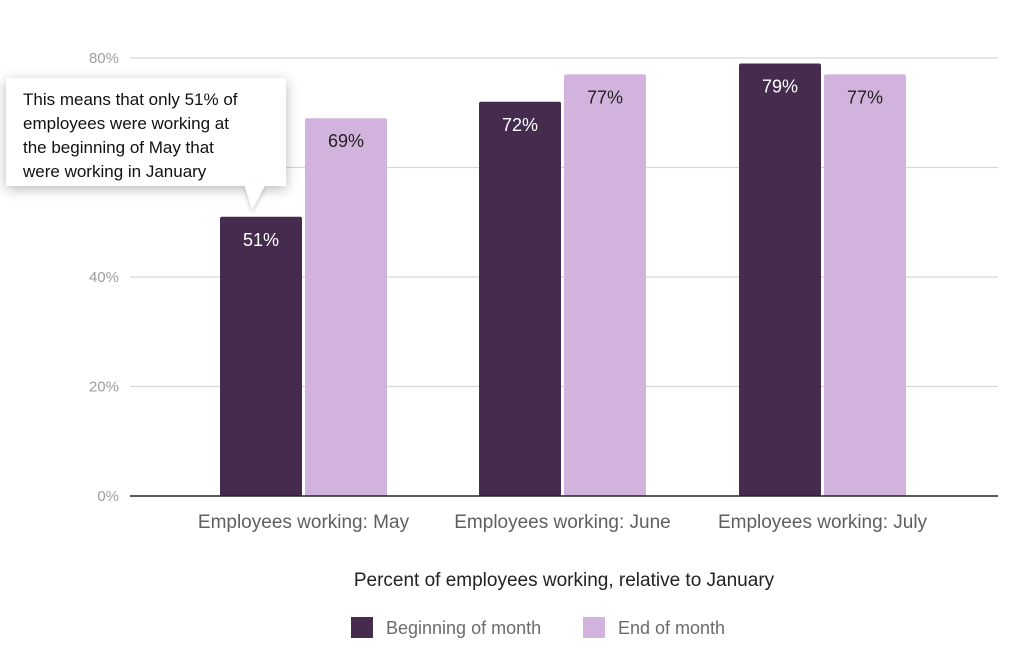  Describe the element at coordinates (520, 125) in the screenshot. I see `bar-value-label: 72%` at that location.